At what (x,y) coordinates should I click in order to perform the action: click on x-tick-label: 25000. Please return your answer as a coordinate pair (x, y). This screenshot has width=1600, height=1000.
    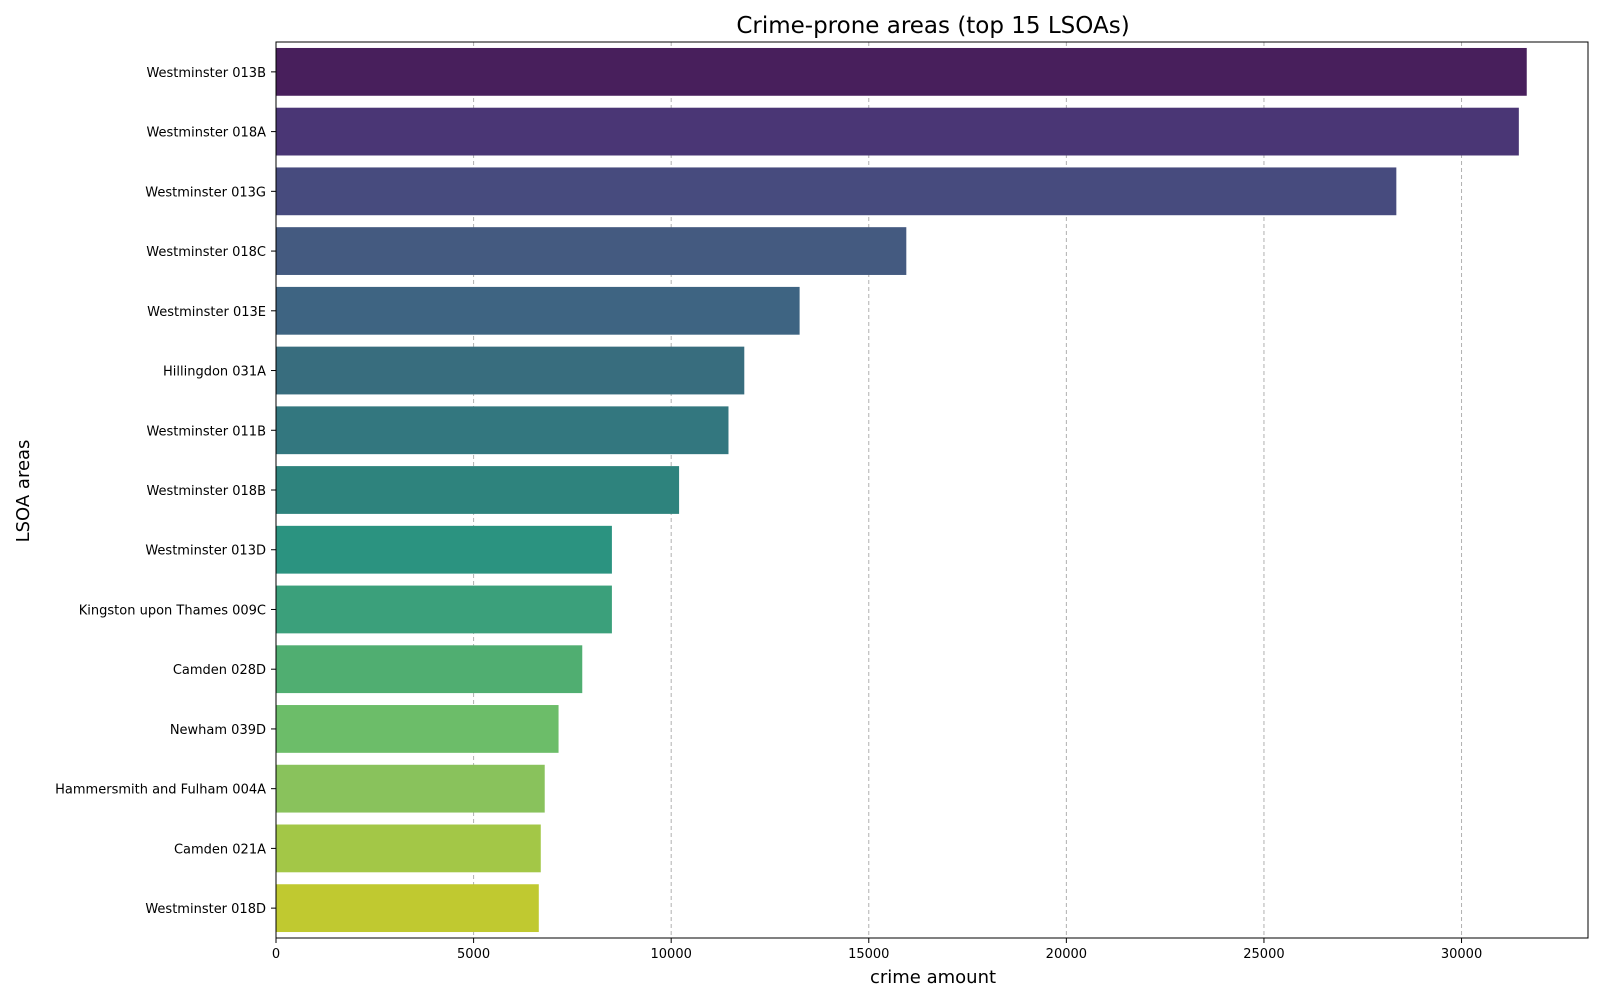
    Looking at the image, I should click on (1263, 954).